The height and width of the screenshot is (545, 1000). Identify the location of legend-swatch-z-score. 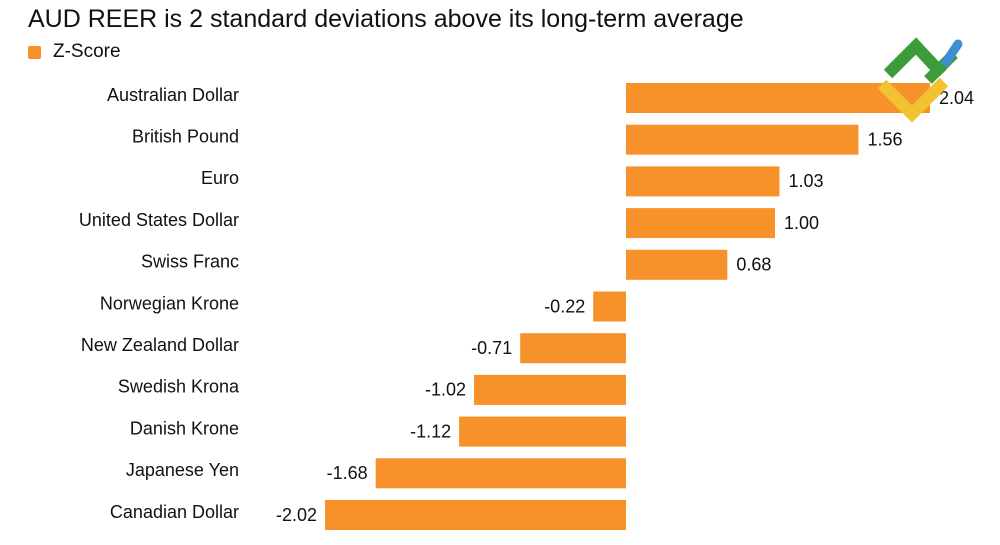
(34, 52).